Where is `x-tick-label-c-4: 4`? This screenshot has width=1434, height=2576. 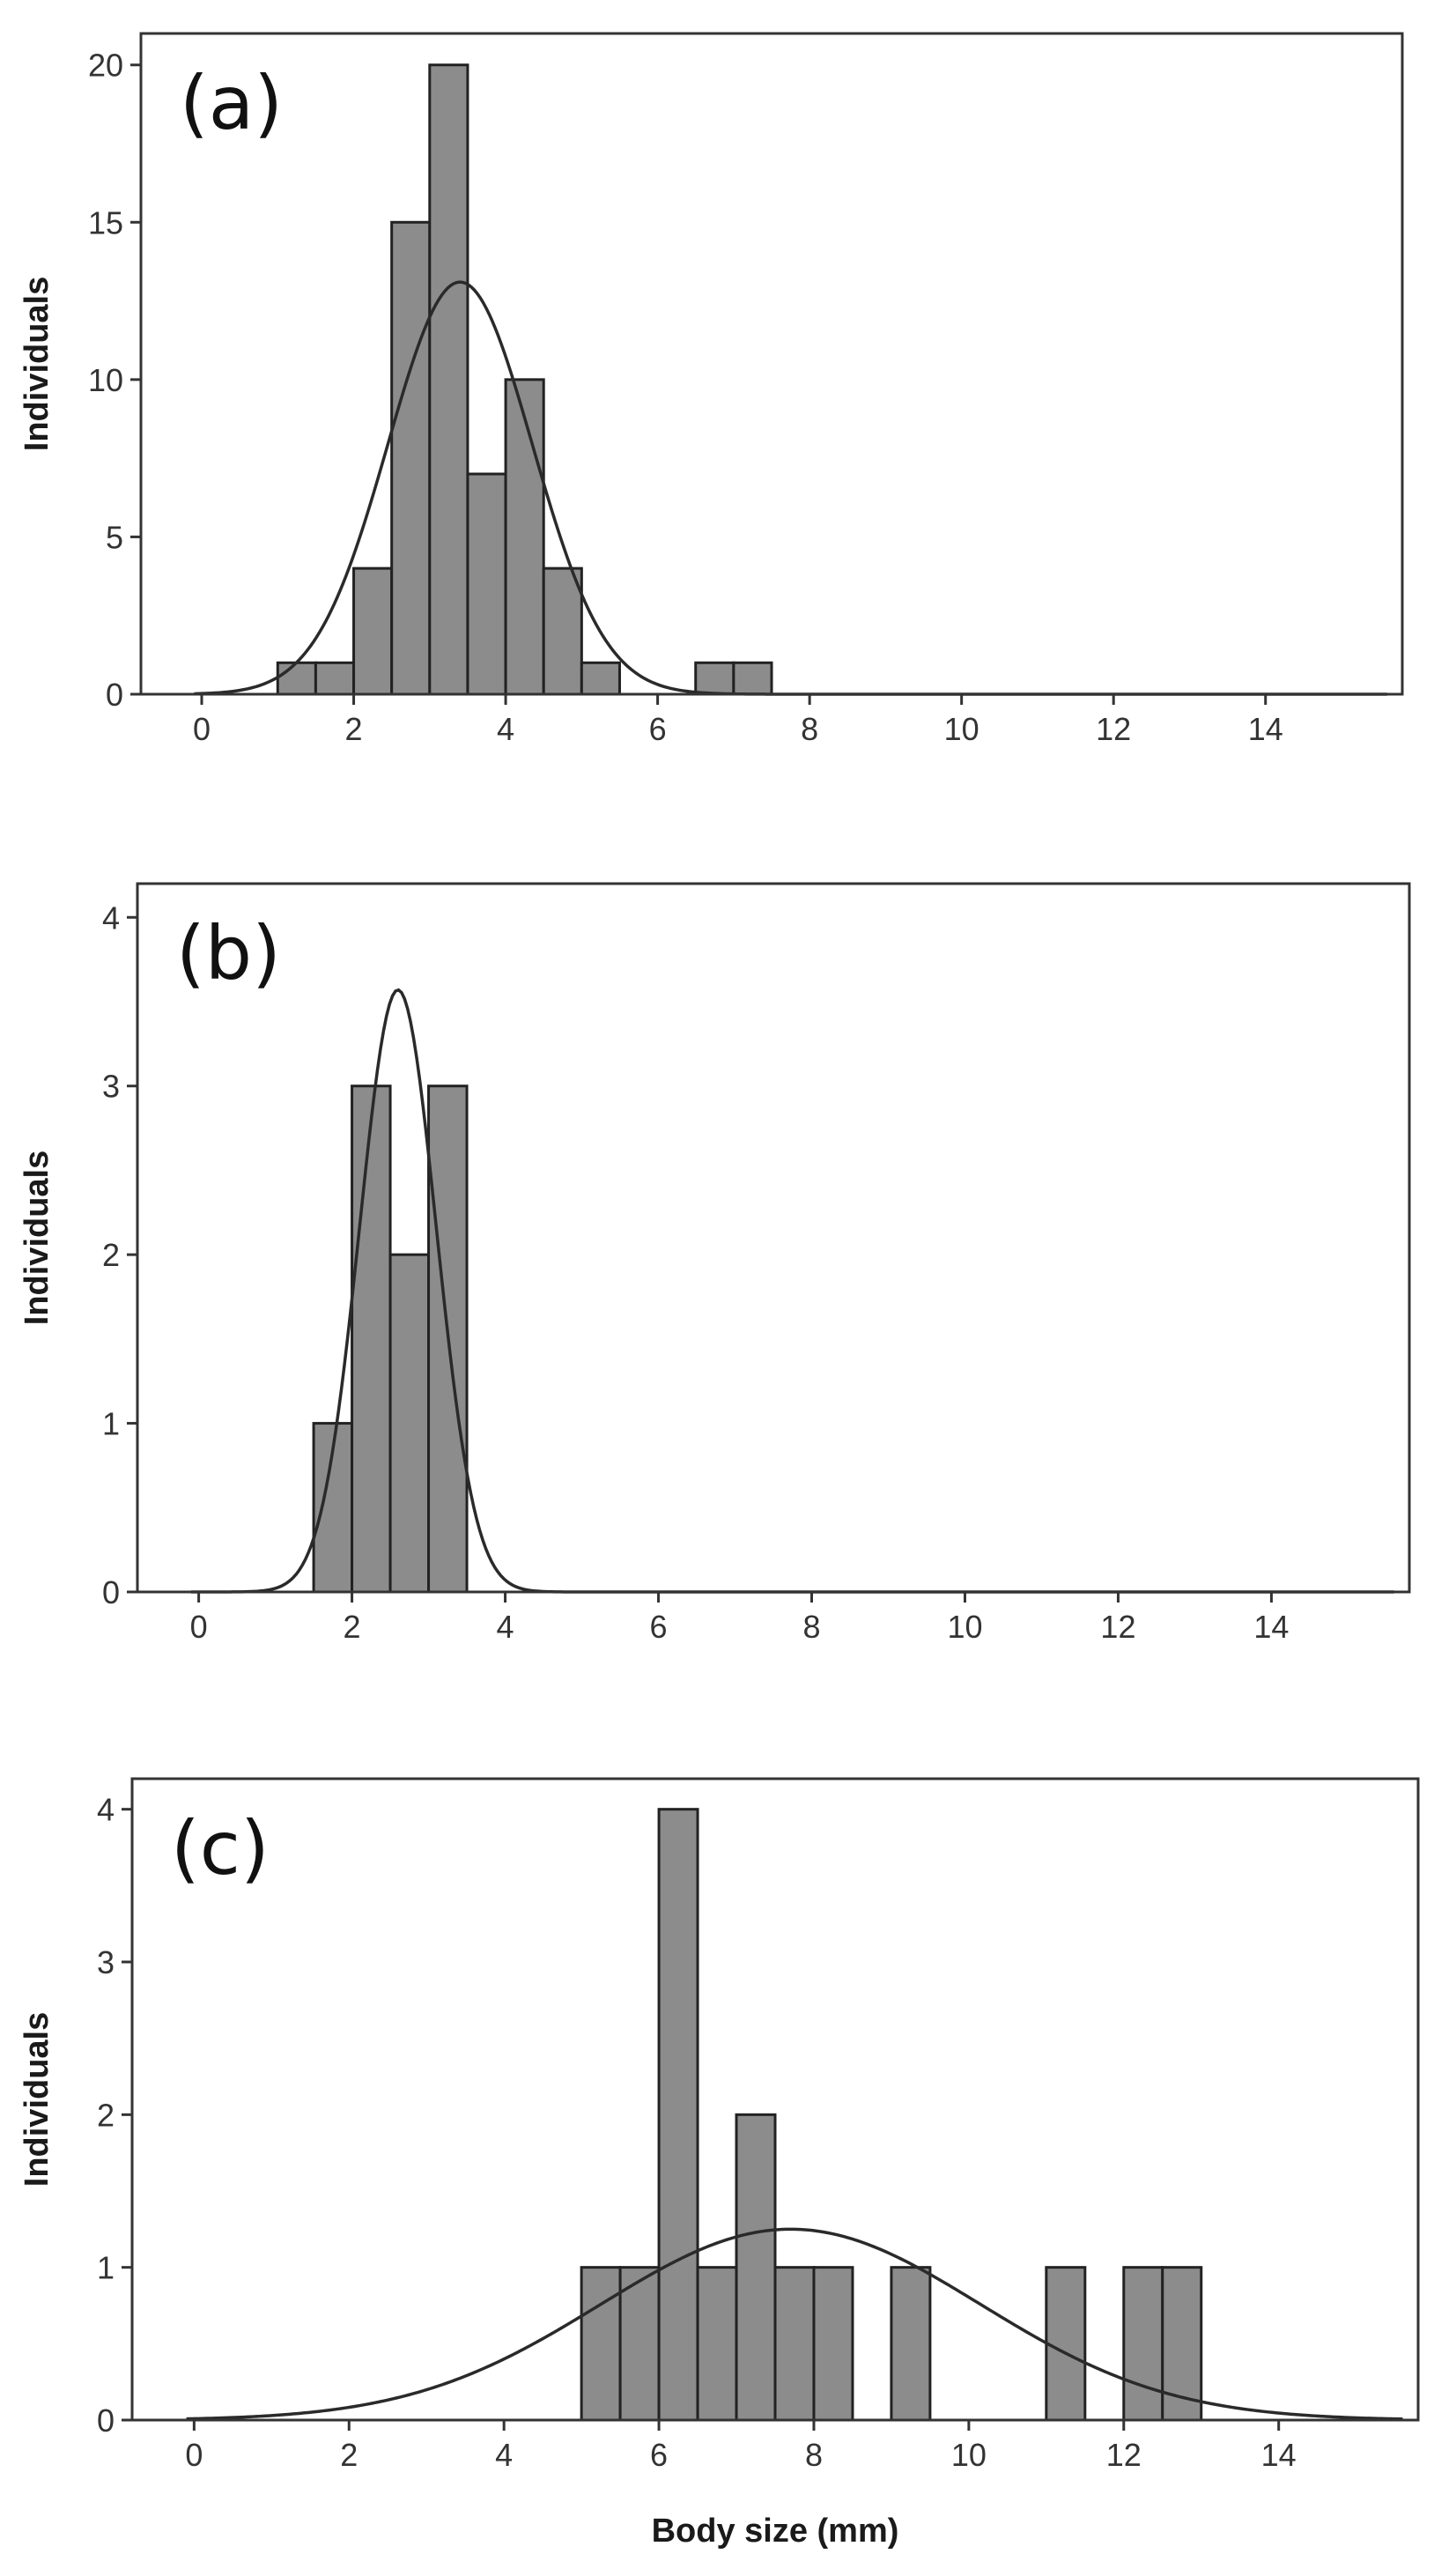
x-tick-label-c-4: 4 is located at coordinates (504, 2455).